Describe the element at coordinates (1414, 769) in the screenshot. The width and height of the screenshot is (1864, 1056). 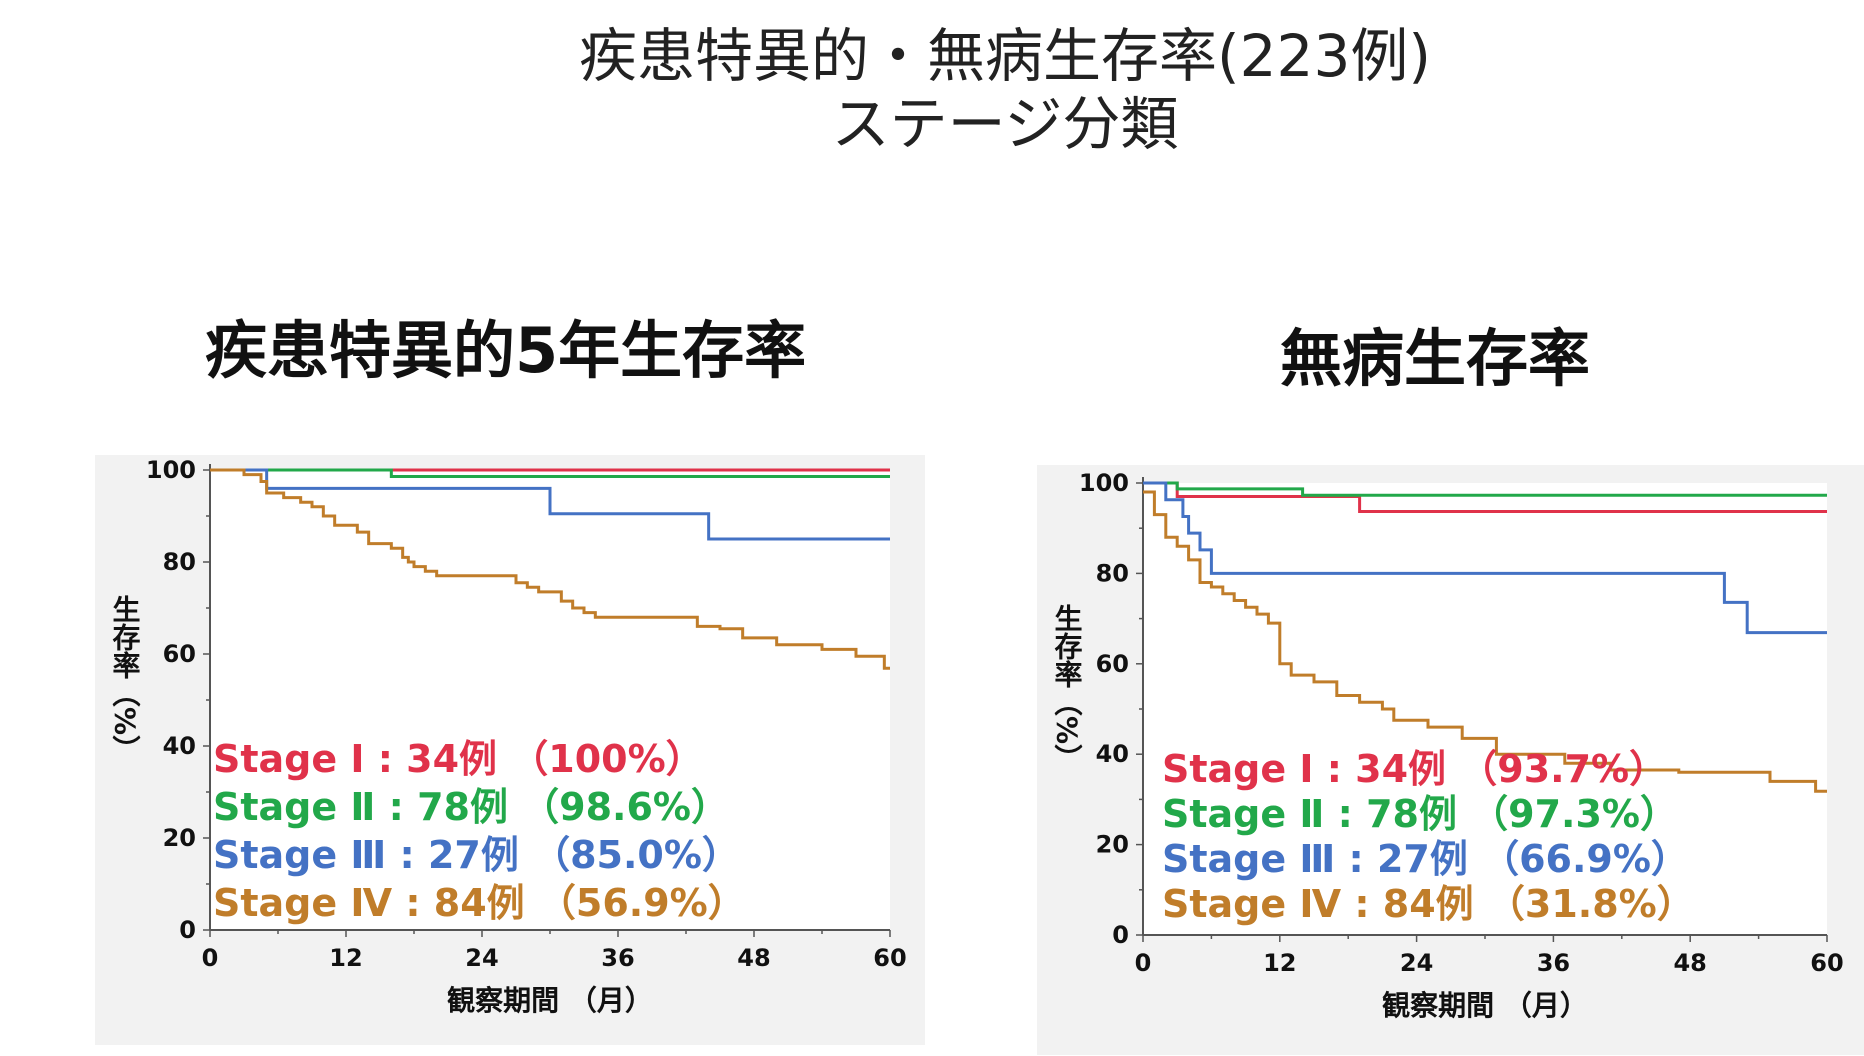
I see `legend-entry-stage-1: Stage Ⅰ : 34例 （93.7%）` at that location.